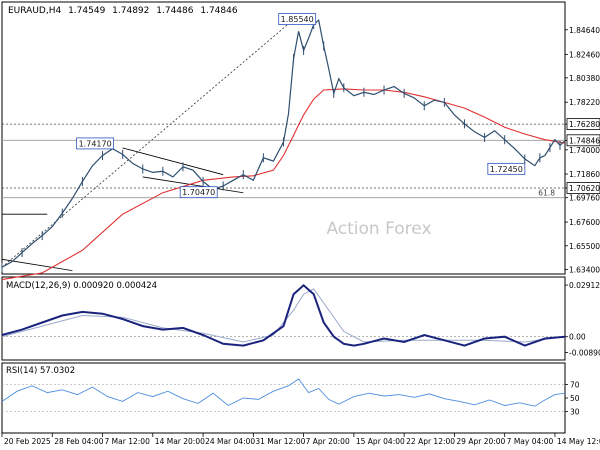 The height and width of the screenshot is (450, 600). I want to click on symbol-label: EURAUD,H4, so click(34, 11).